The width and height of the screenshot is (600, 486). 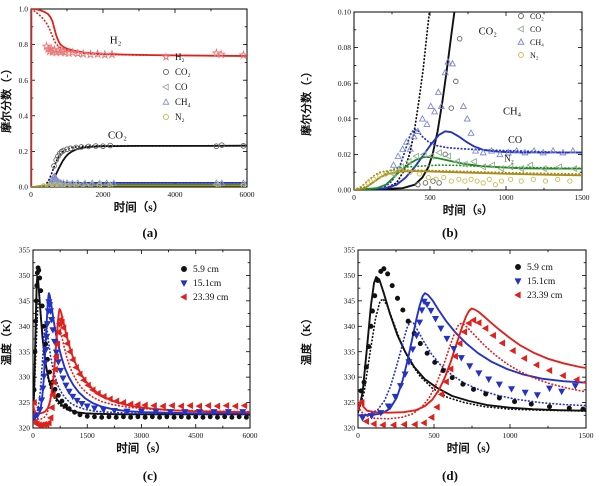 What do you see at coordinates (24, 151) in the screenshot?
I see `svg-text: 0.2` at bounding box center [24, 151].